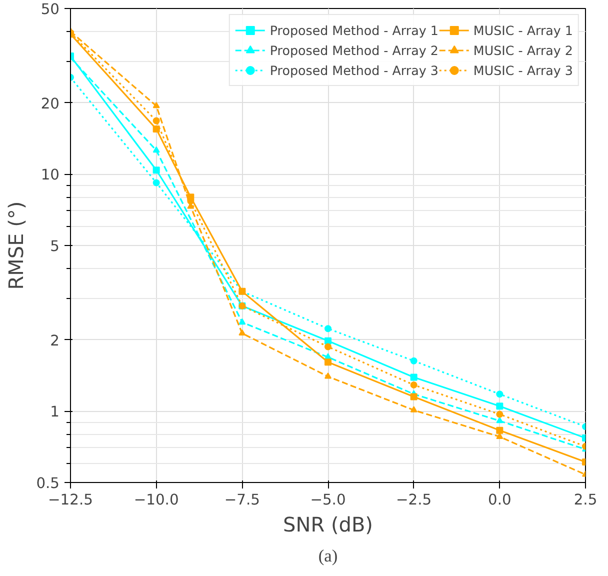  Describe the element at coordinates (328, 556) in the screenshot. I see `text: (a)` at that location.